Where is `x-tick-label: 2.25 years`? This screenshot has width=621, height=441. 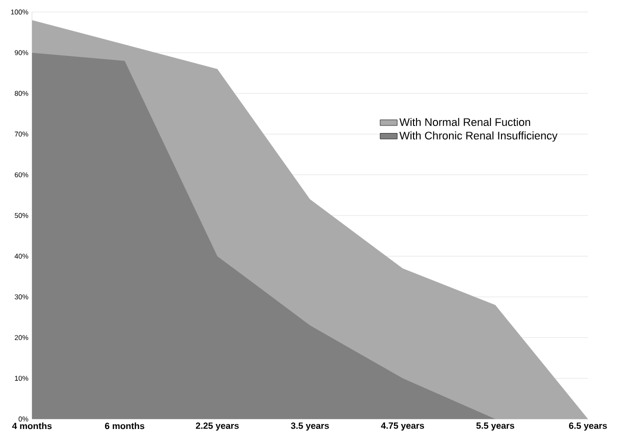
x-tick-label: 2.25 years is located at coordinates (217, 426).